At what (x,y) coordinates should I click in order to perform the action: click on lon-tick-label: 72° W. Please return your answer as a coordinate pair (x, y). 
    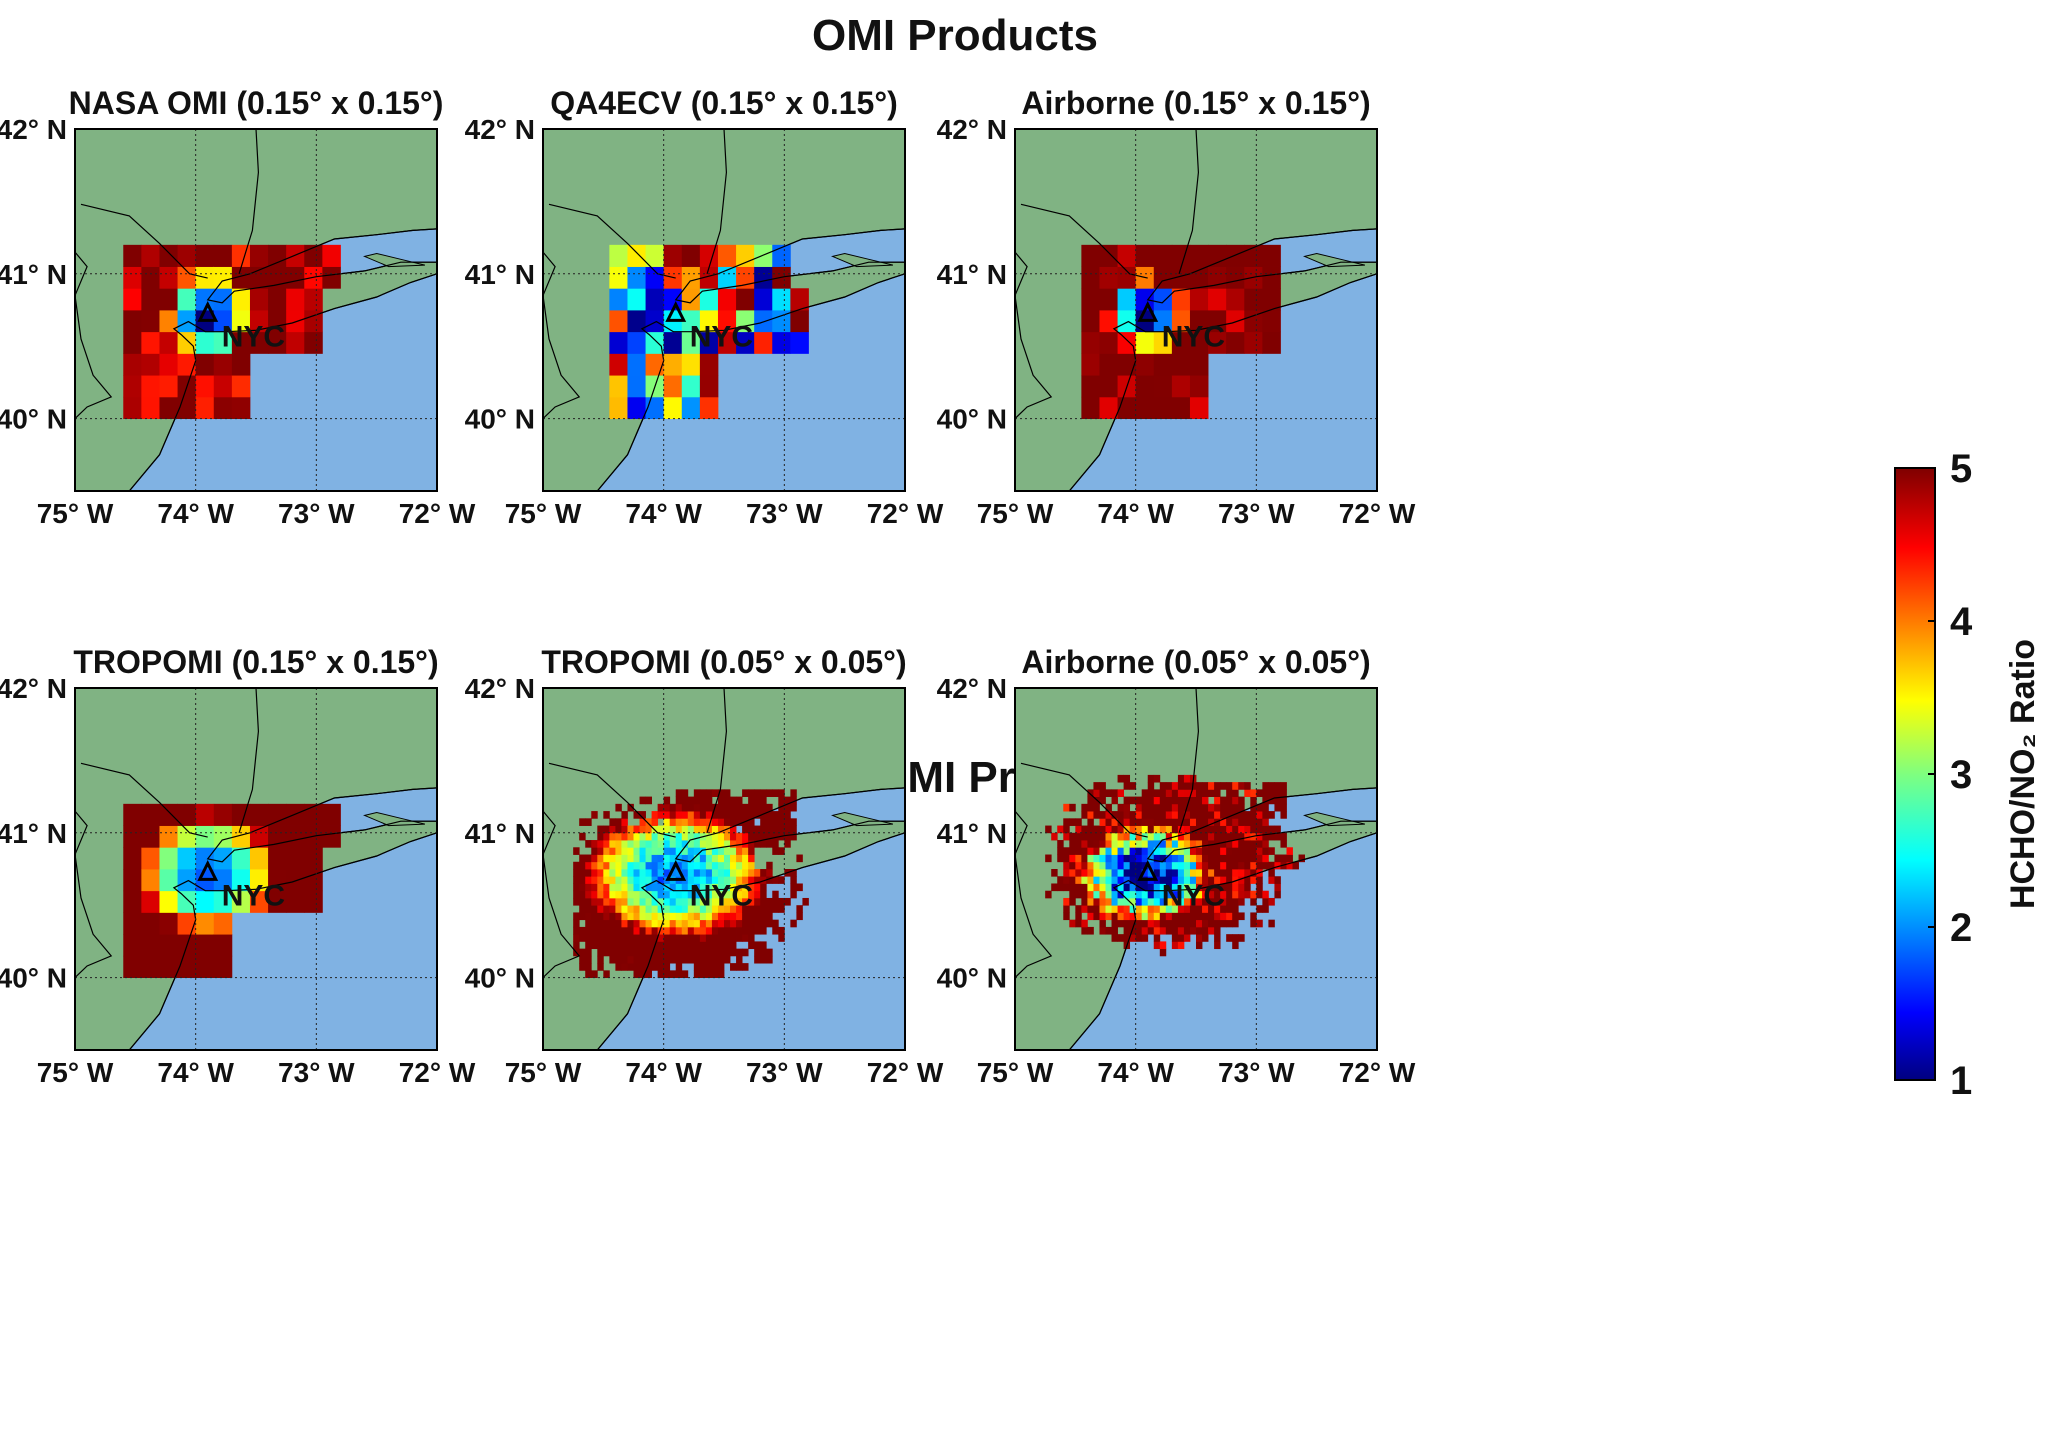
    Looking at the image, I should click on (437, 513).